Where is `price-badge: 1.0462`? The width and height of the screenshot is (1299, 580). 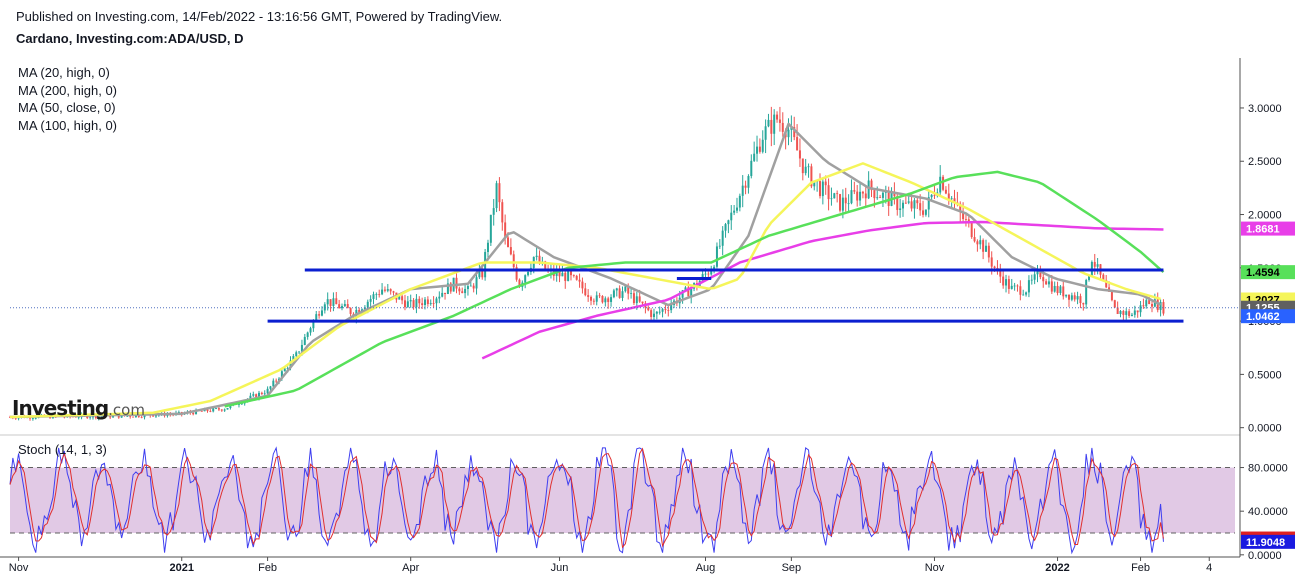 price-badge: 1.0462 is located at coordinates (1263, 317).